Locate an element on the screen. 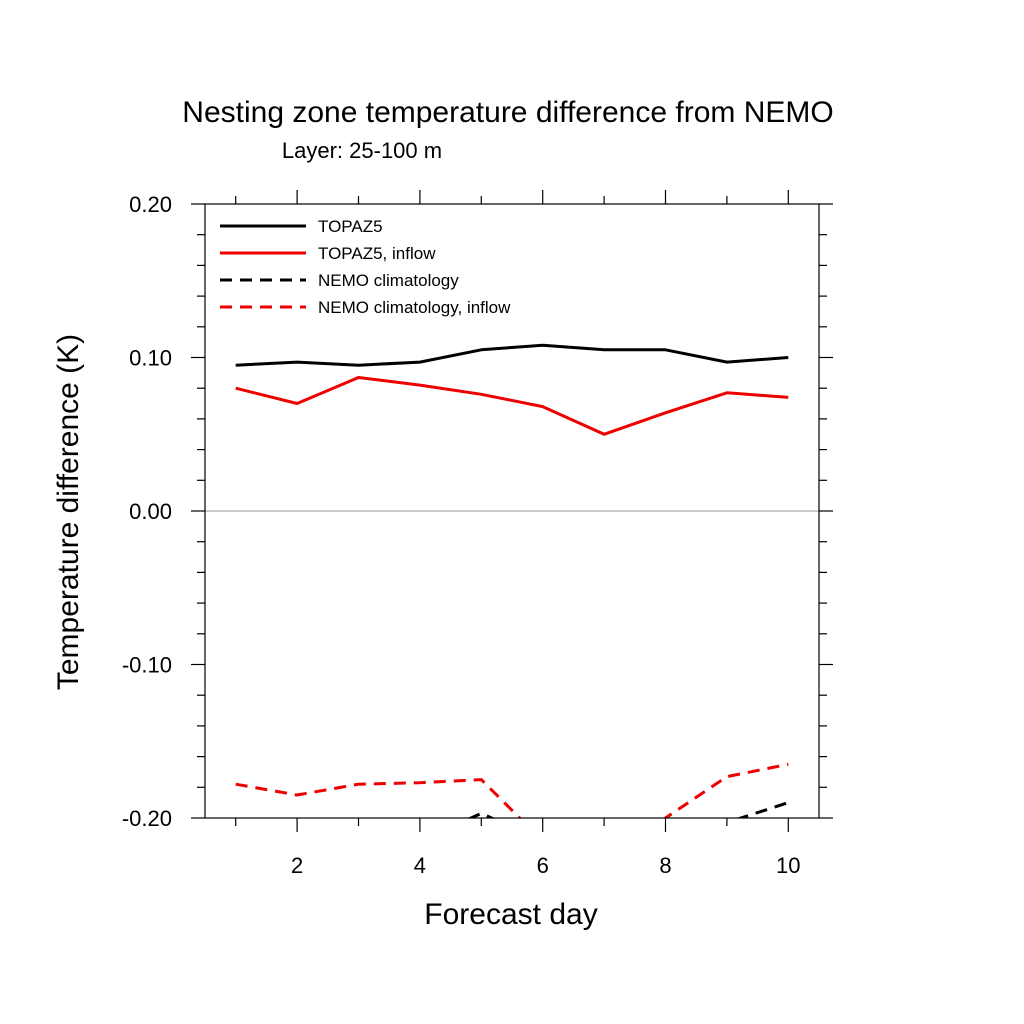  legend-label-4: NEMO climatology, inflow is located at coordinates (414, 307).